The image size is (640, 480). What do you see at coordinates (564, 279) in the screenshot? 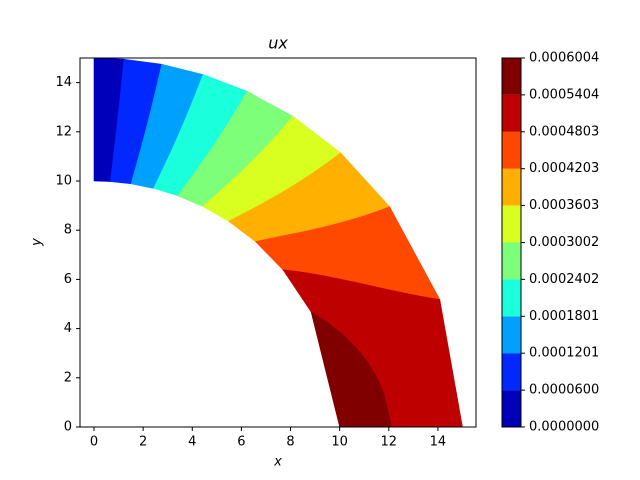
I see `colorbar-tick-label: 0.0002402` at bounding box center [564, 279].